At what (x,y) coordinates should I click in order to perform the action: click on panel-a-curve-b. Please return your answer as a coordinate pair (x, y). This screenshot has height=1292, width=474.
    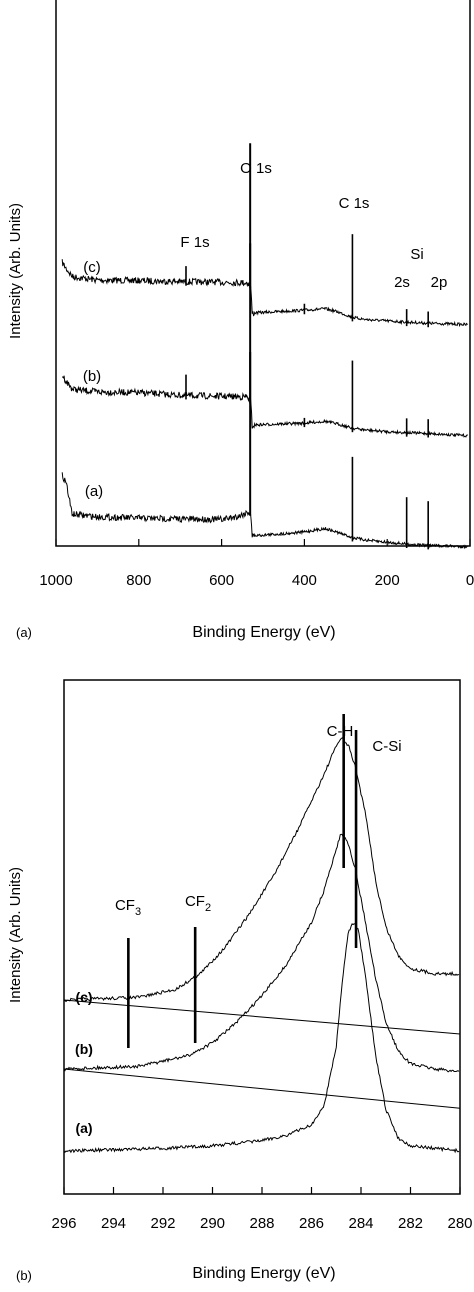
    Looking at the image, I should click on (265, 406).